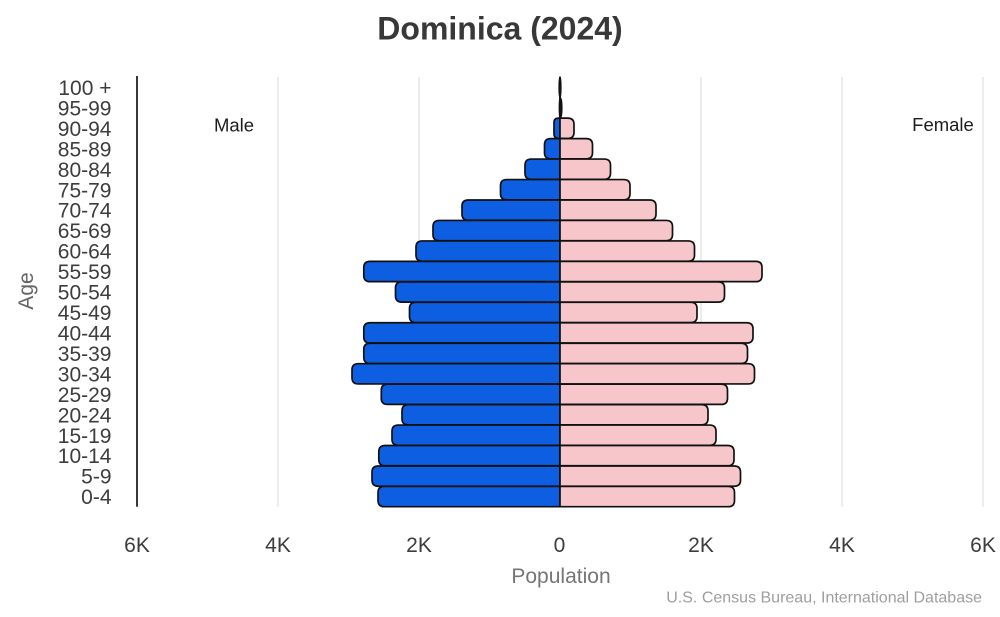  Describe the element at coordinates (85, 170) in the screenshot. I see `svg-text: 80-84` at that location.